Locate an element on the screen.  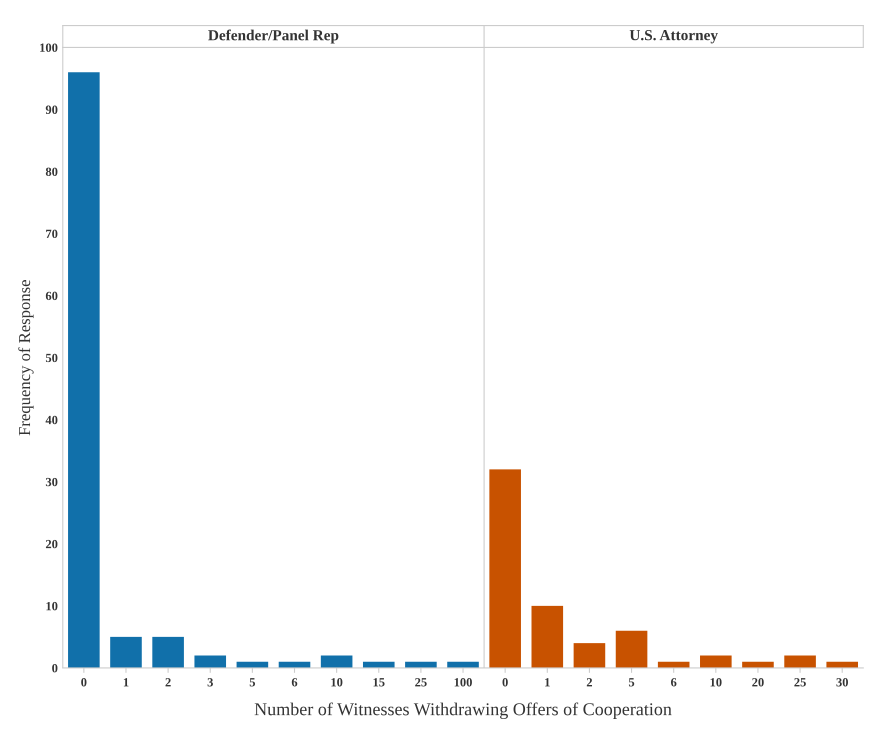
y-tick-label: 20 is located at coordinates (52, 544).